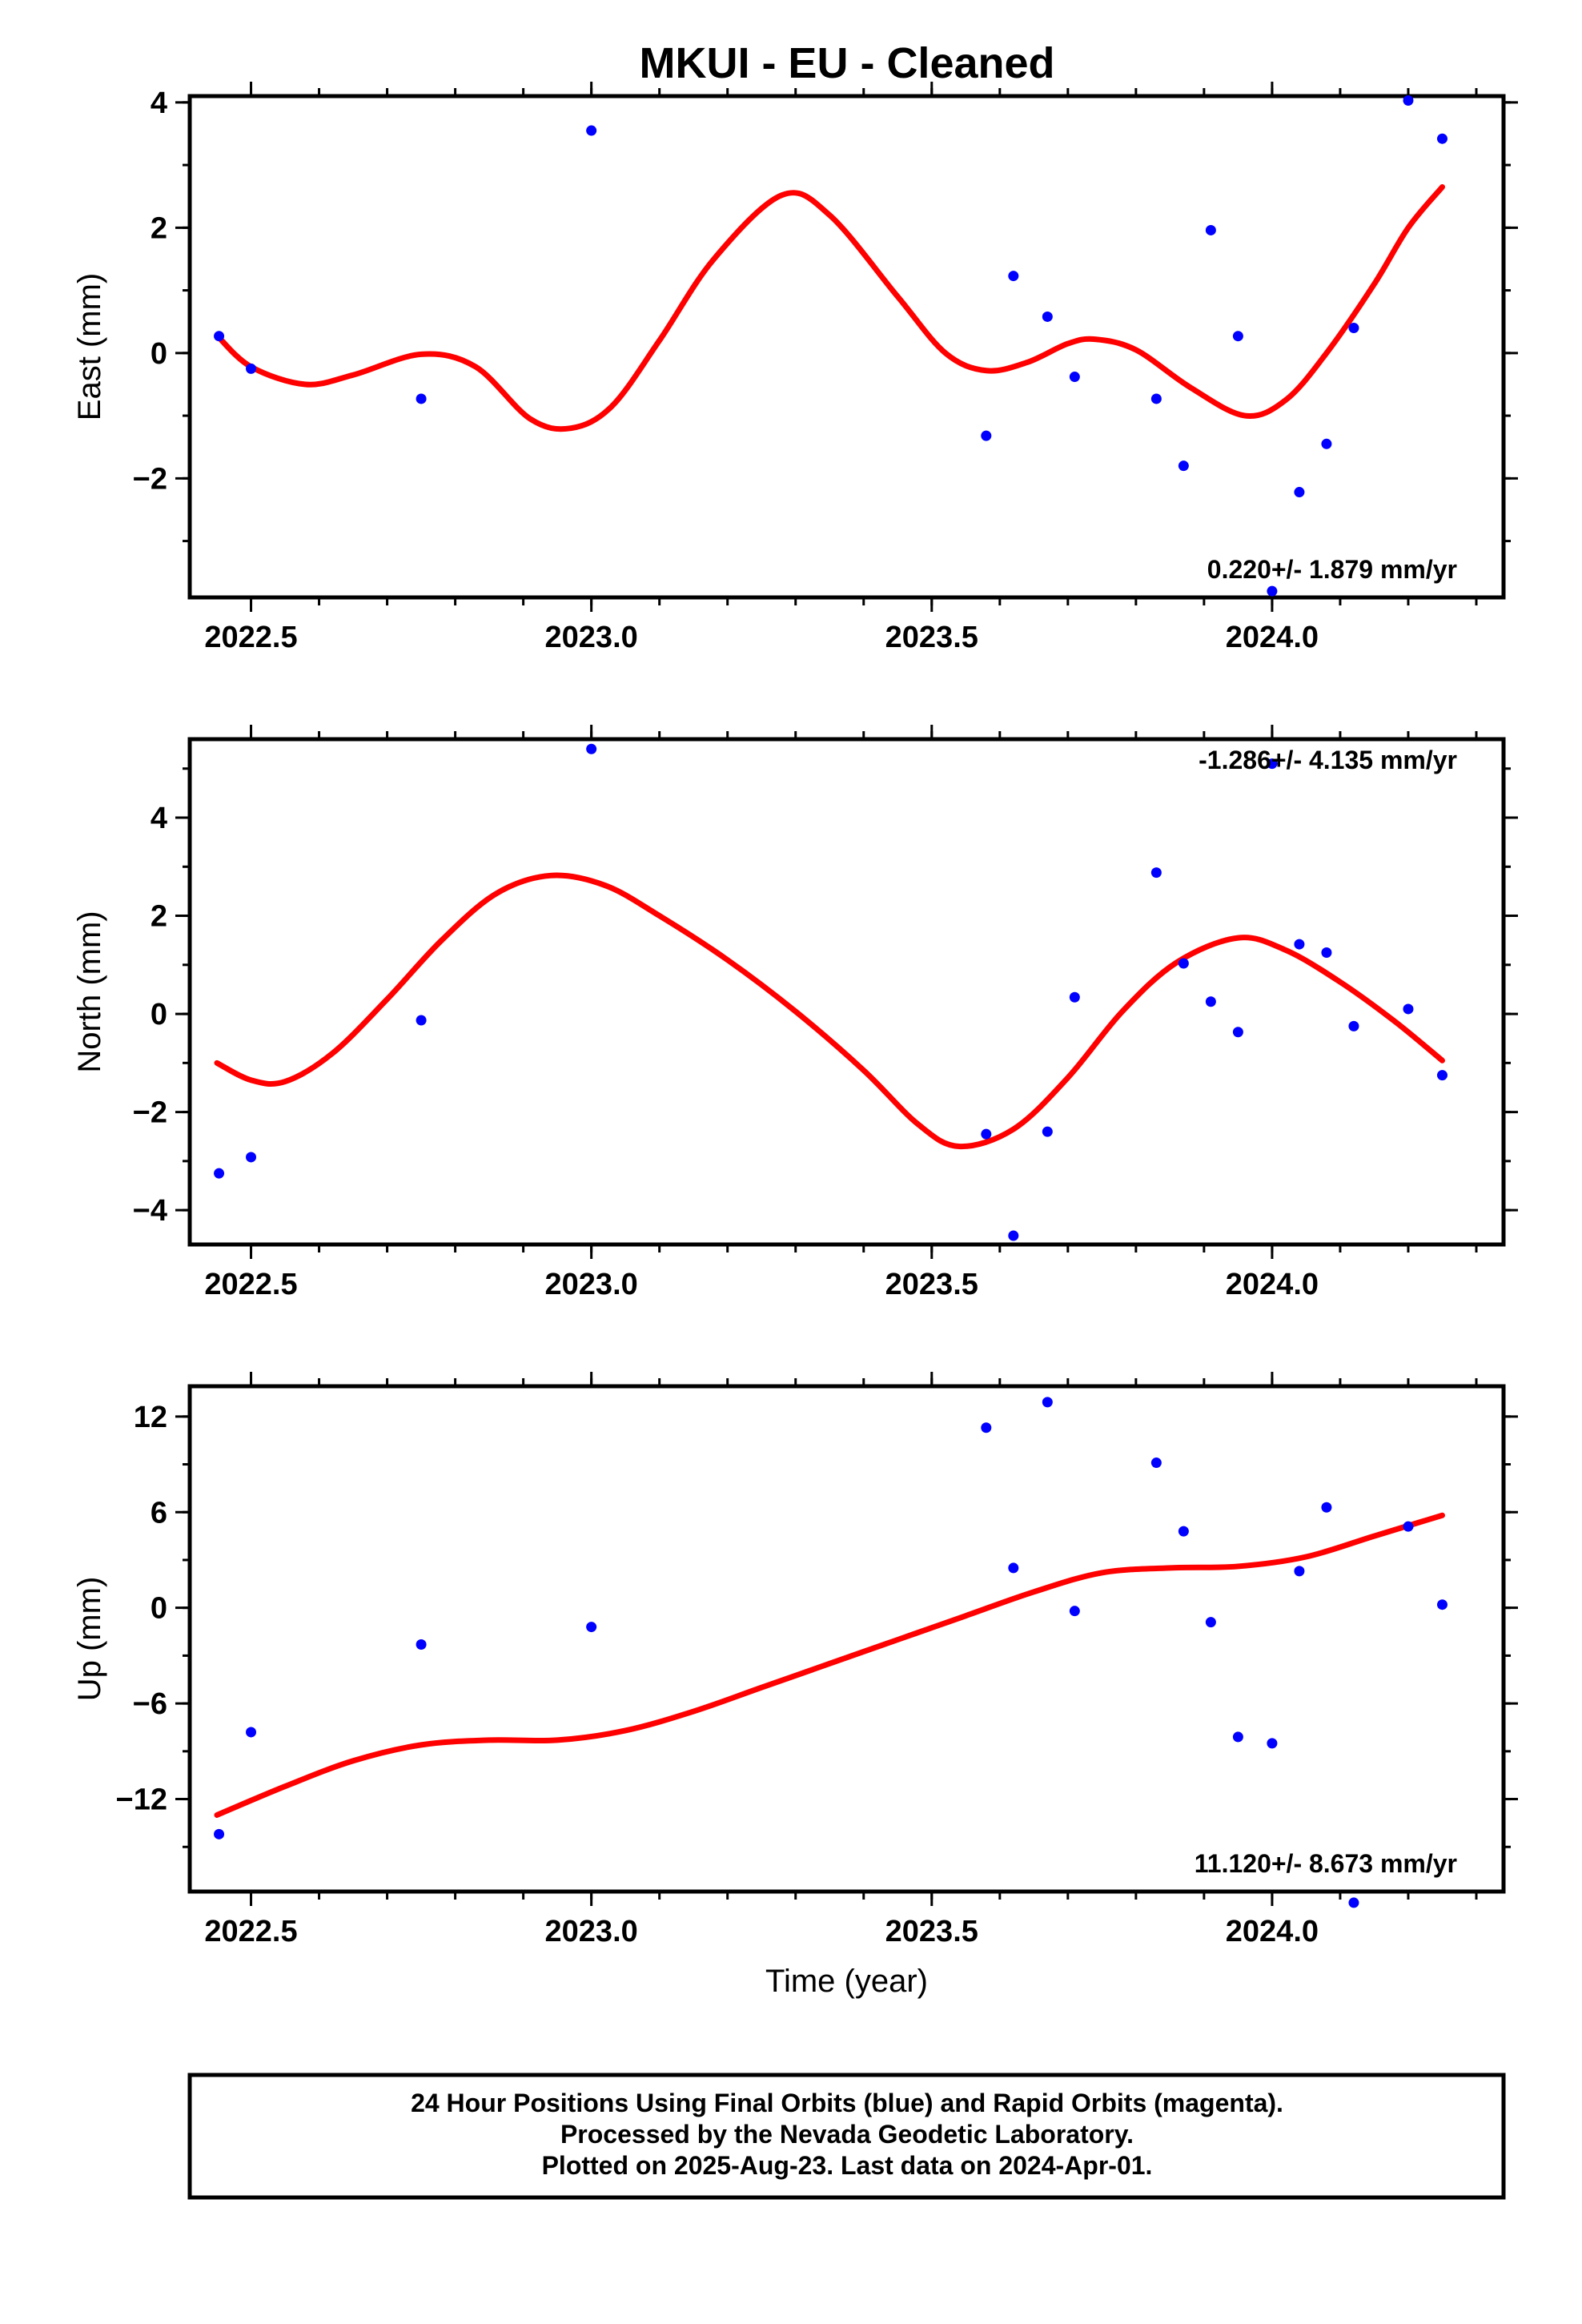 This screenshot has width=1582, height=2324. Describe the element at coordinates (89, 1639) in the screenshot. I see `y-axis-label: Up (mm)` at that location.